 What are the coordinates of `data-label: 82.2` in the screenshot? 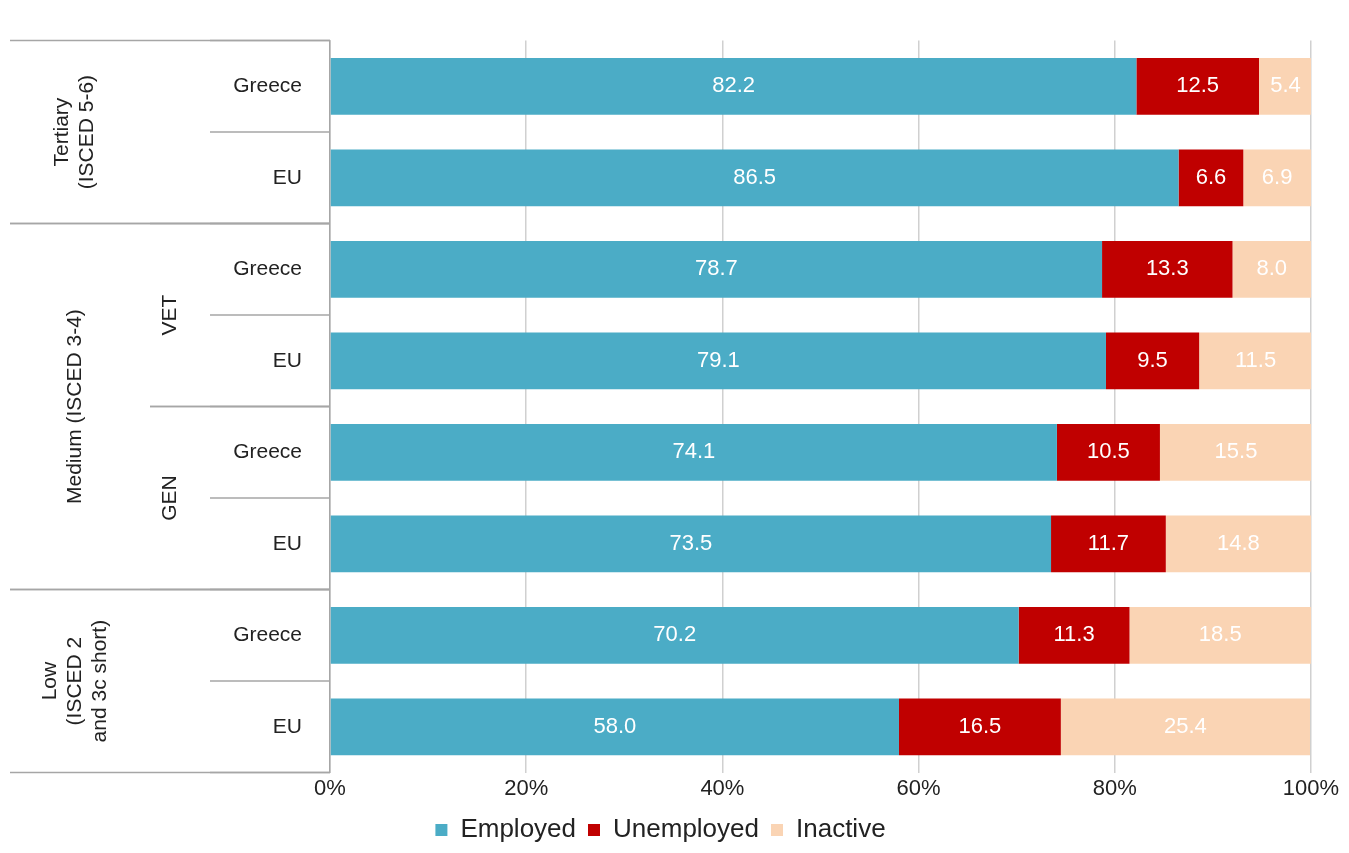 It's located at (733, 85).